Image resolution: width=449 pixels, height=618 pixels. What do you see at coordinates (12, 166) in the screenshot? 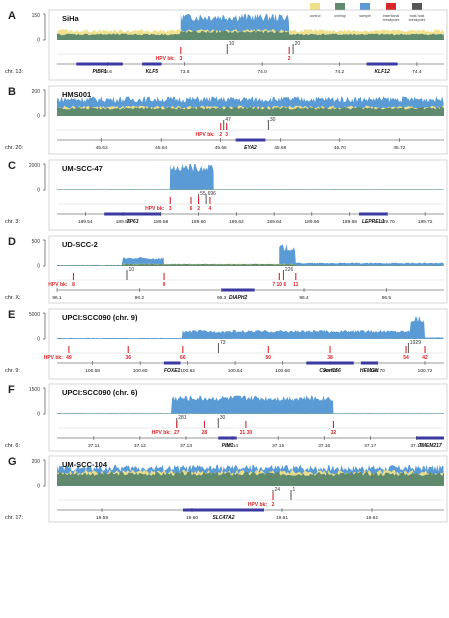
I see `panel-letter: C` at bounding box center [12, 166].